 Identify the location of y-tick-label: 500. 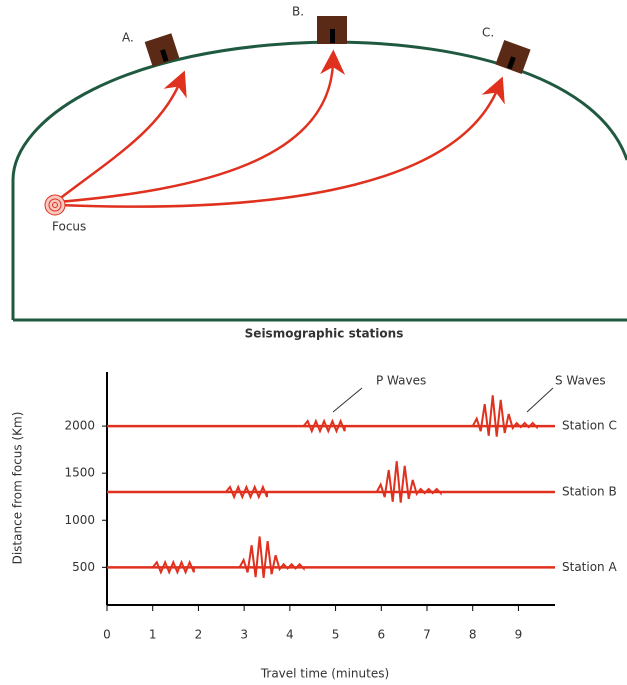
(83, 567).